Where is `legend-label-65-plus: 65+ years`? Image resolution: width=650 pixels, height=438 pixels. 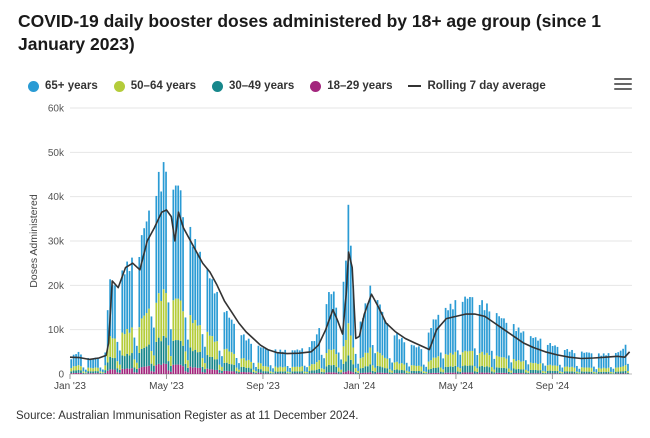
legend-label-65-plus: 65+ years is located at coordinates (71, 86).